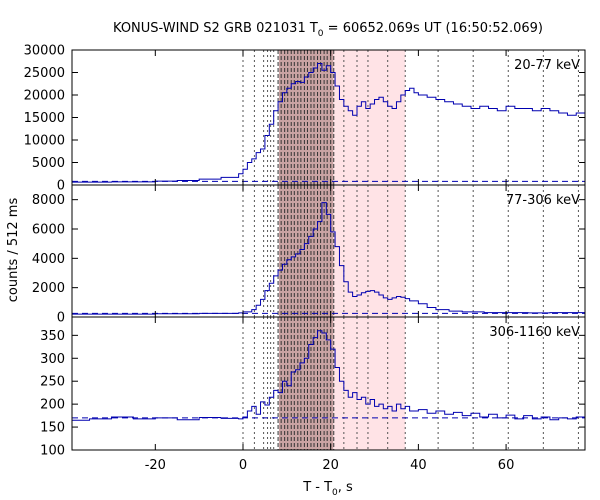 Image resolution: width=600 pixels, height=500 pixels. What do you see at coordinates (52, 405) in the screenshot?
I see `y-tick-label: 200` at bounding box center [52, 405].